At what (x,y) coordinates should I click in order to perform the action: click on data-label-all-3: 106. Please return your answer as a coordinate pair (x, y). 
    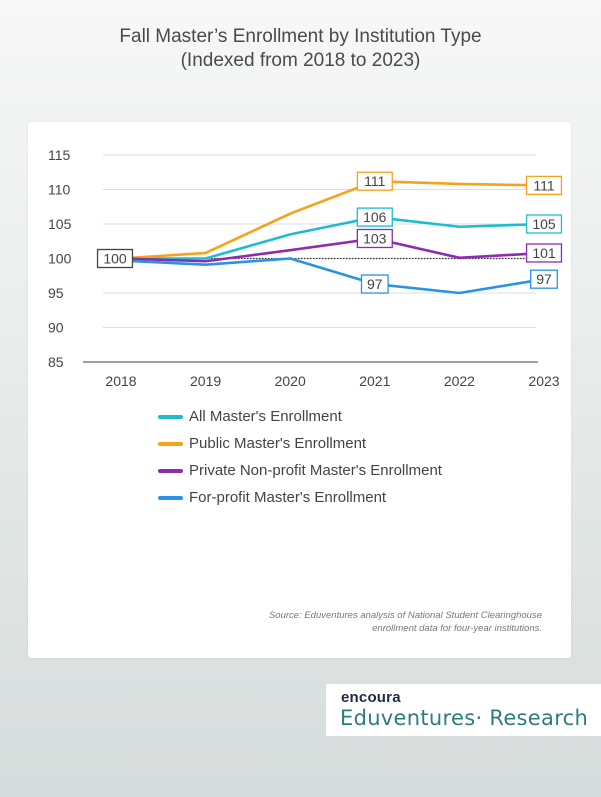
    Looking at the image, I should click on (375, 217).